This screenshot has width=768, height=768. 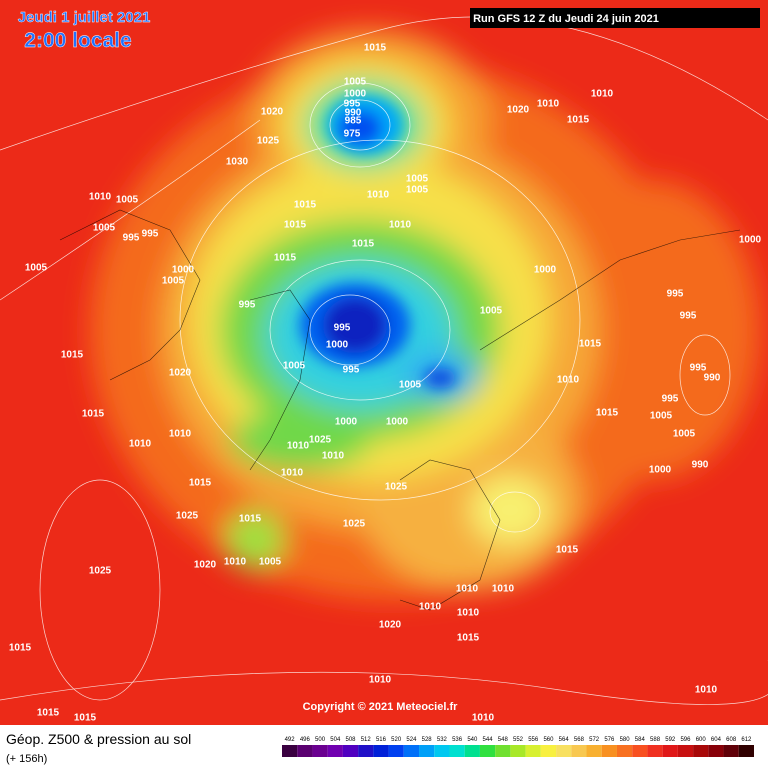 I want to click on scale-label: 576, so click(x=609, y=740).